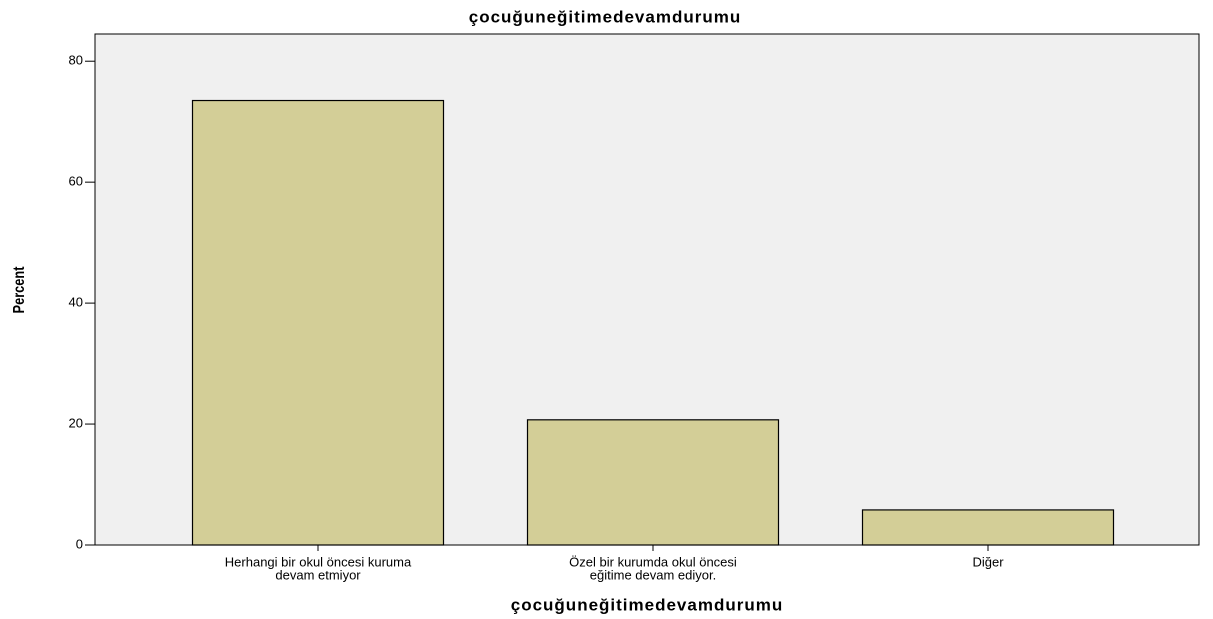 The height and width of the screenshot is (619, 1213). What do you see at coordinates (76, 422) in the screenshot?
I see `y-tick-label: 20` at bounding box center [76, 422].